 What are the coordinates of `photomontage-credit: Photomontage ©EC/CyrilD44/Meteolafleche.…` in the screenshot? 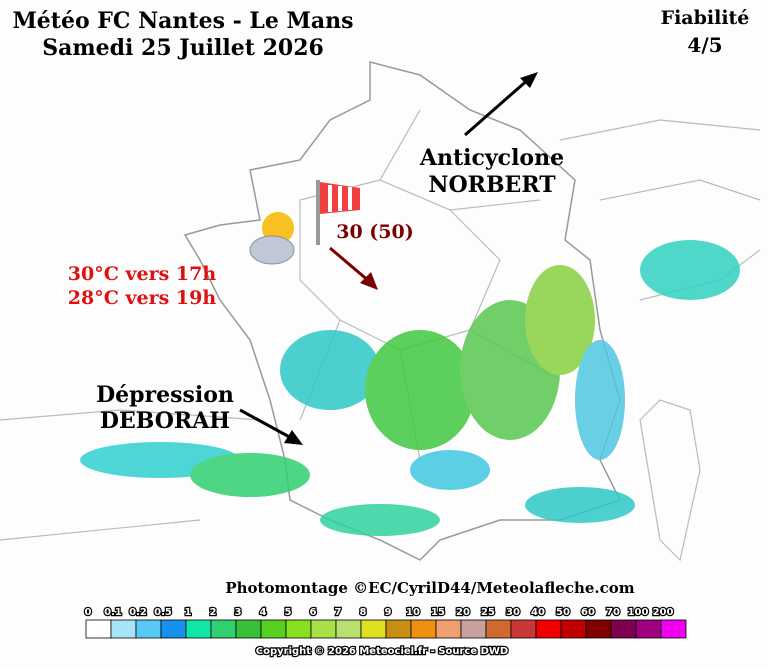 It's located at (429, 588).